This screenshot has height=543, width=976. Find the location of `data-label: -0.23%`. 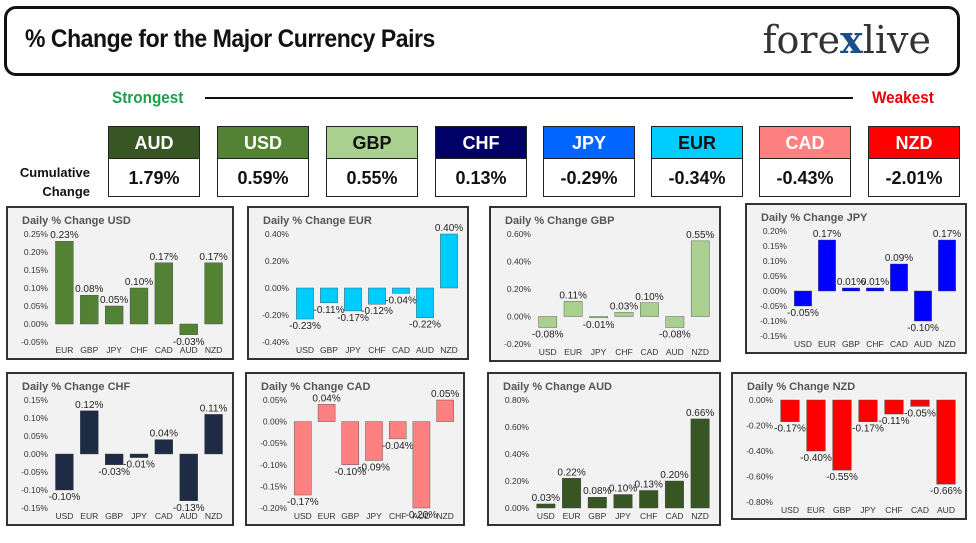

data-label: -0.23% is located at coordinates (305, 326).